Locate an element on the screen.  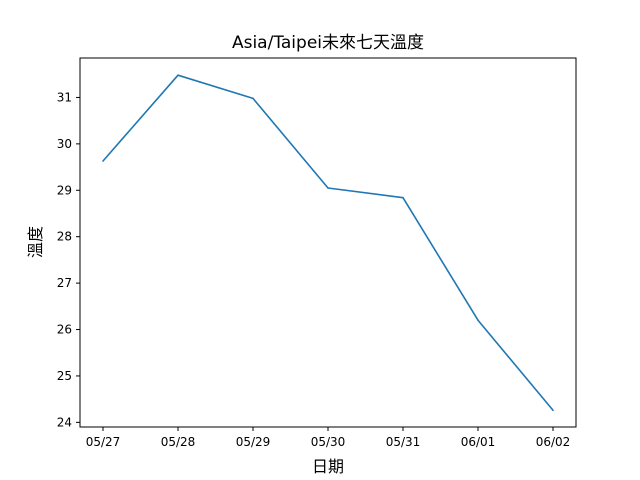
y-axis: 24 25 26 27 28 29 30 31 is located at coordinates (68, 259).